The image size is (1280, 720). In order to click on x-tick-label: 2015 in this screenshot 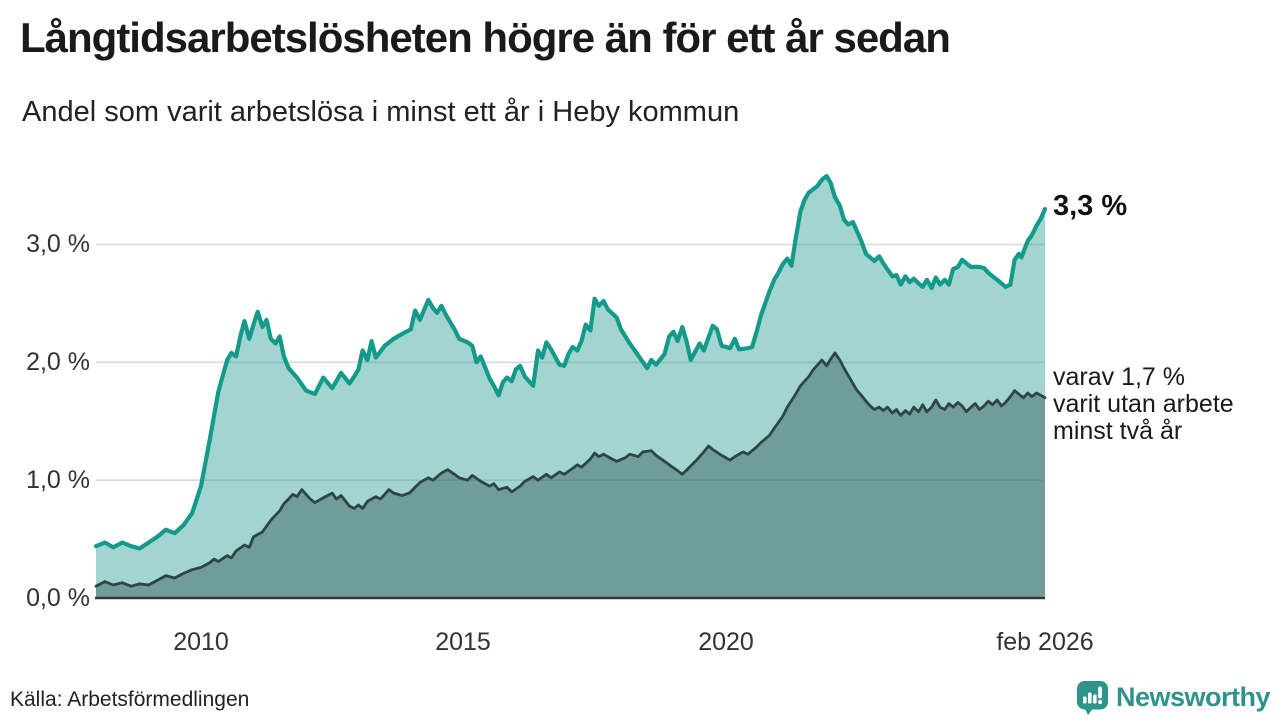, I will do `click(463, 642)`.